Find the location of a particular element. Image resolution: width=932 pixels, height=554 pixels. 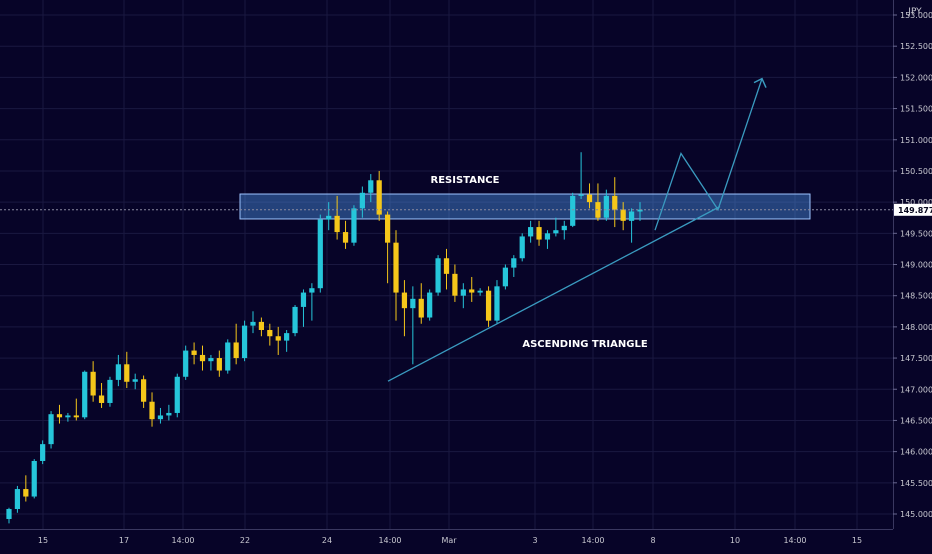

ascending-triangle-label: ASCENDING TRIANGLE is located at coordinates (584, 344).